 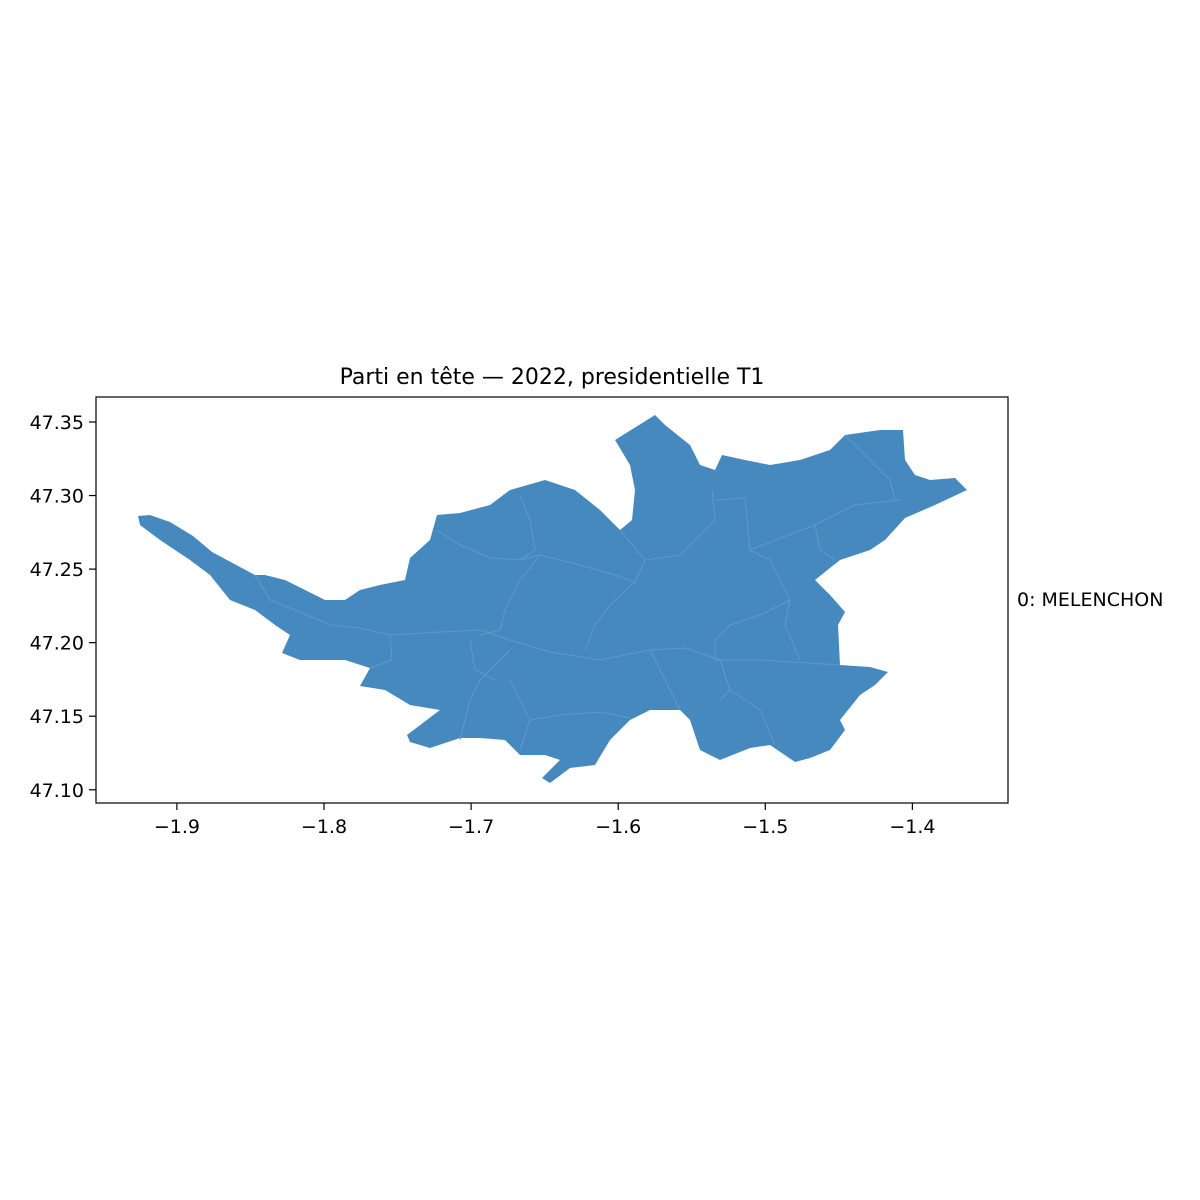 What do you see at coordinates (177, 827) in the screenshot?
I see `x-tick-label: −1.9` at bounding box center [177, 827].